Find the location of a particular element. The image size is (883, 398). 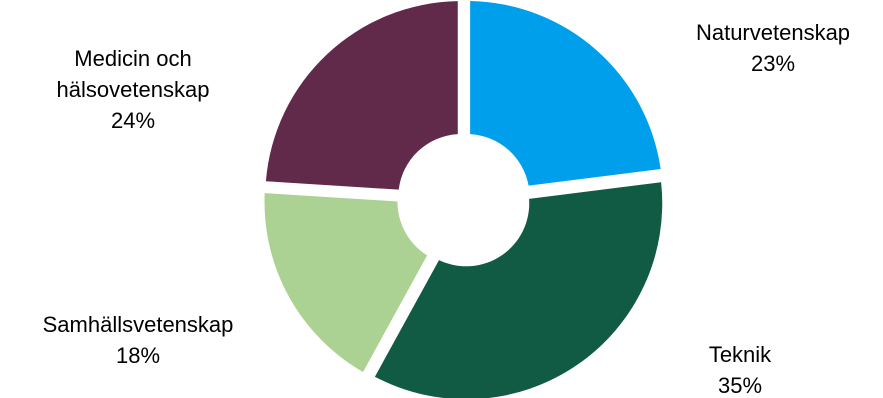

slice-value-label: 24% is located at coordinates (133, 120).